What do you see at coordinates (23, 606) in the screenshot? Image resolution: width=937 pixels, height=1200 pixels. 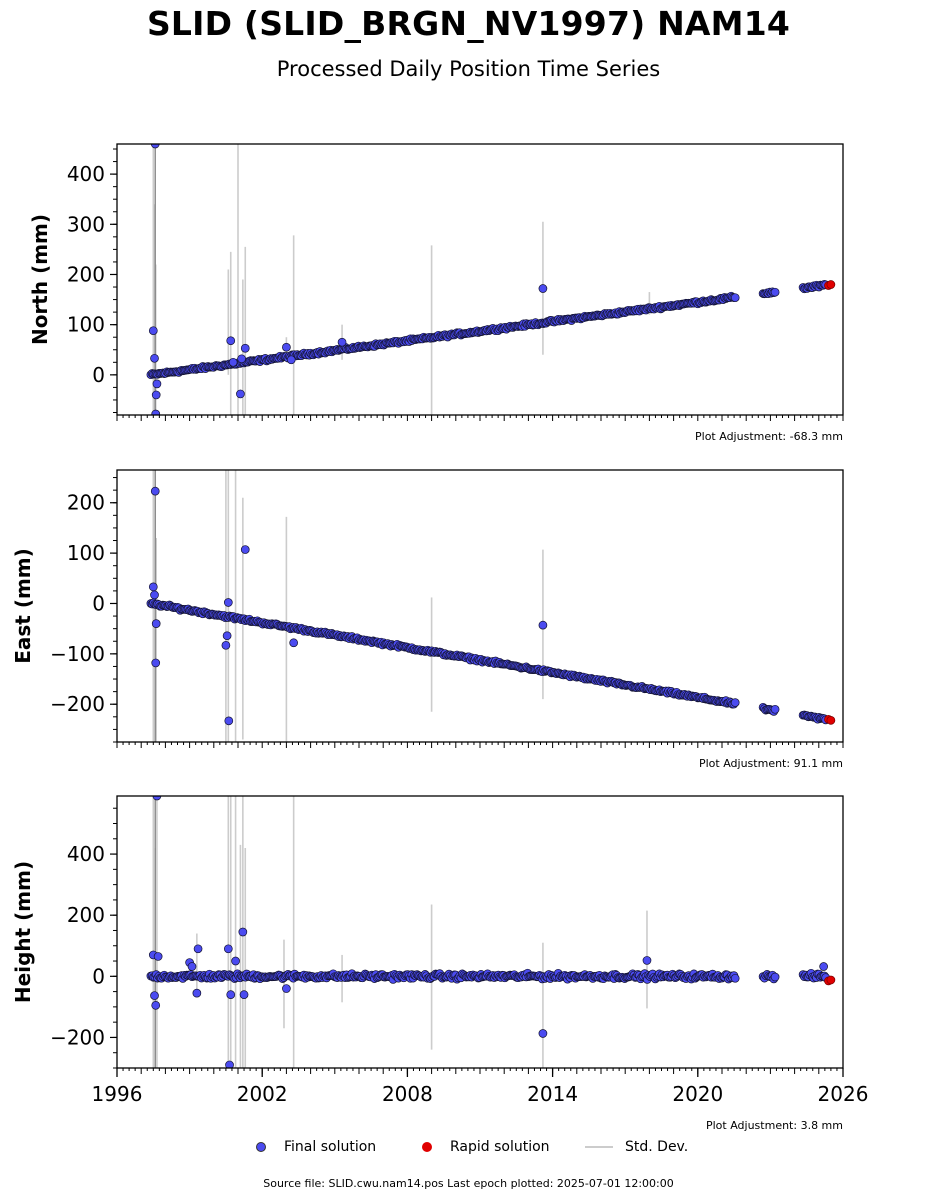 I see `y-axis-label: East (mm)` at bounding box center [23, 606].